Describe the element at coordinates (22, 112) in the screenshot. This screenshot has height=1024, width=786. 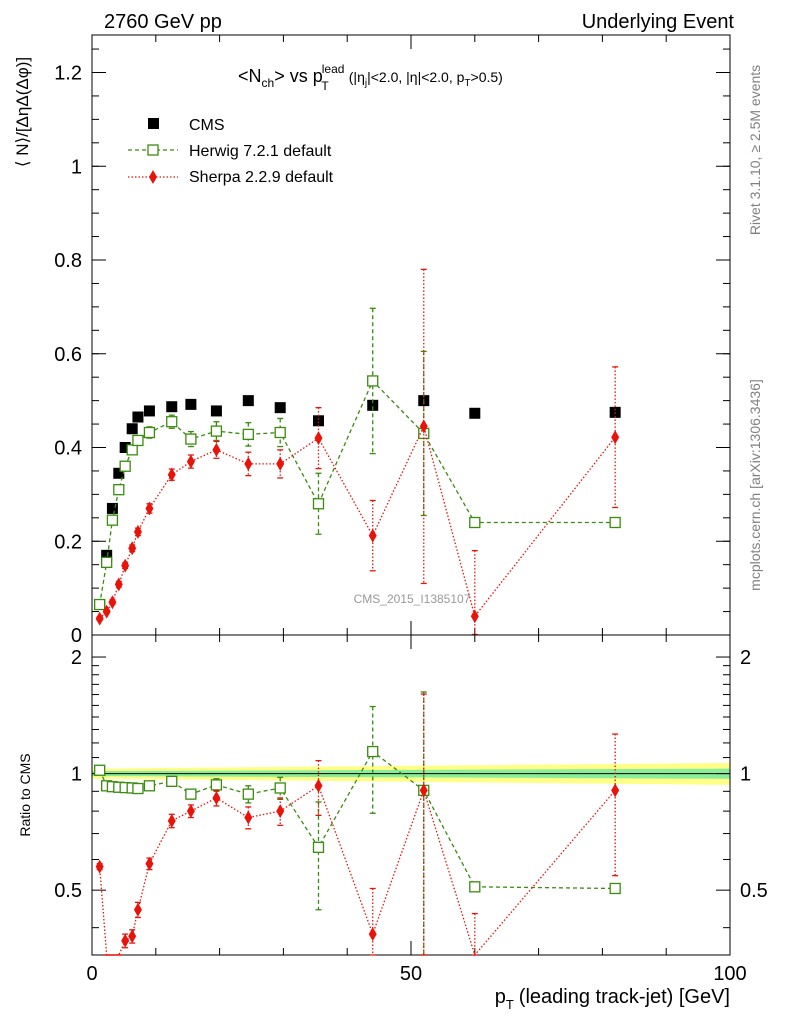
I see `main-ylabel: ⟨ N⟩/[ΔηΔ(Δφ)]` at that location.